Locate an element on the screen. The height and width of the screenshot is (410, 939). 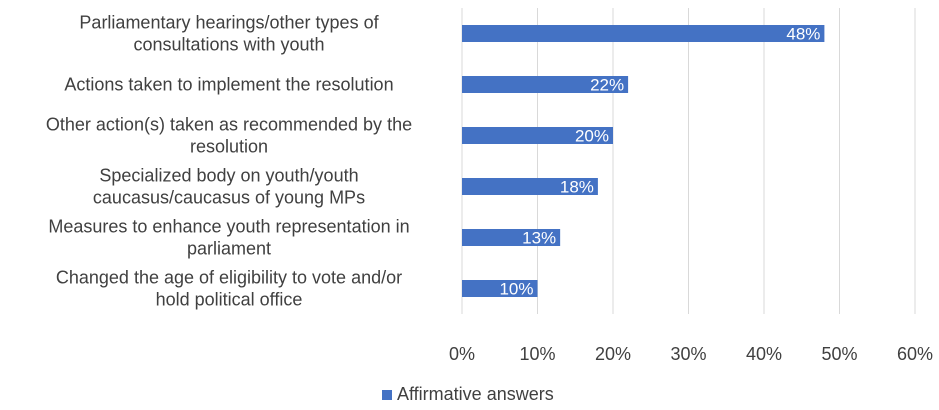
data-label: 48% is located at coordinates (803, 34).